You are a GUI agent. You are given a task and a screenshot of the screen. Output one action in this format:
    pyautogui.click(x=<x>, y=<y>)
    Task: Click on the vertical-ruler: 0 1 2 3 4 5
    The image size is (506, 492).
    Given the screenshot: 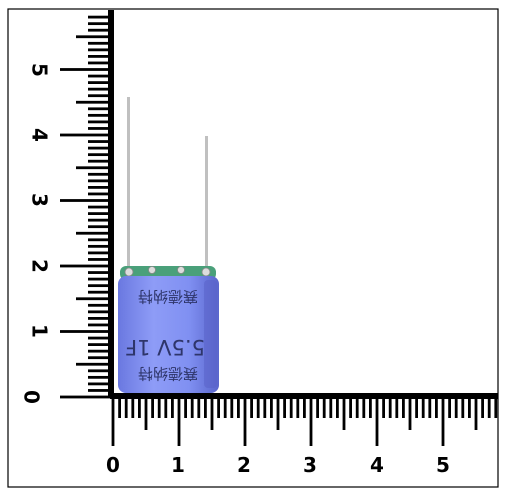 What is the action you would take?
    pyautogui.click(x=67, y=207)
    